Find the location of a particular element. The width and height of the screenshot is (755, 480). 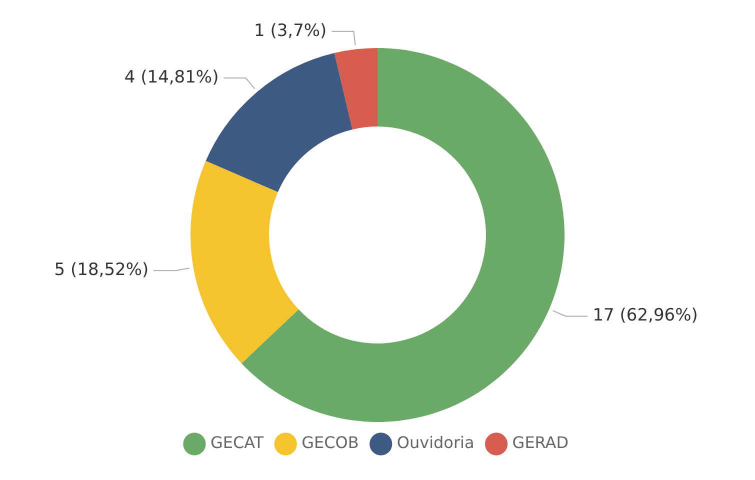

data-label: 17 (62,96%) is located at coordinates (645, 316).